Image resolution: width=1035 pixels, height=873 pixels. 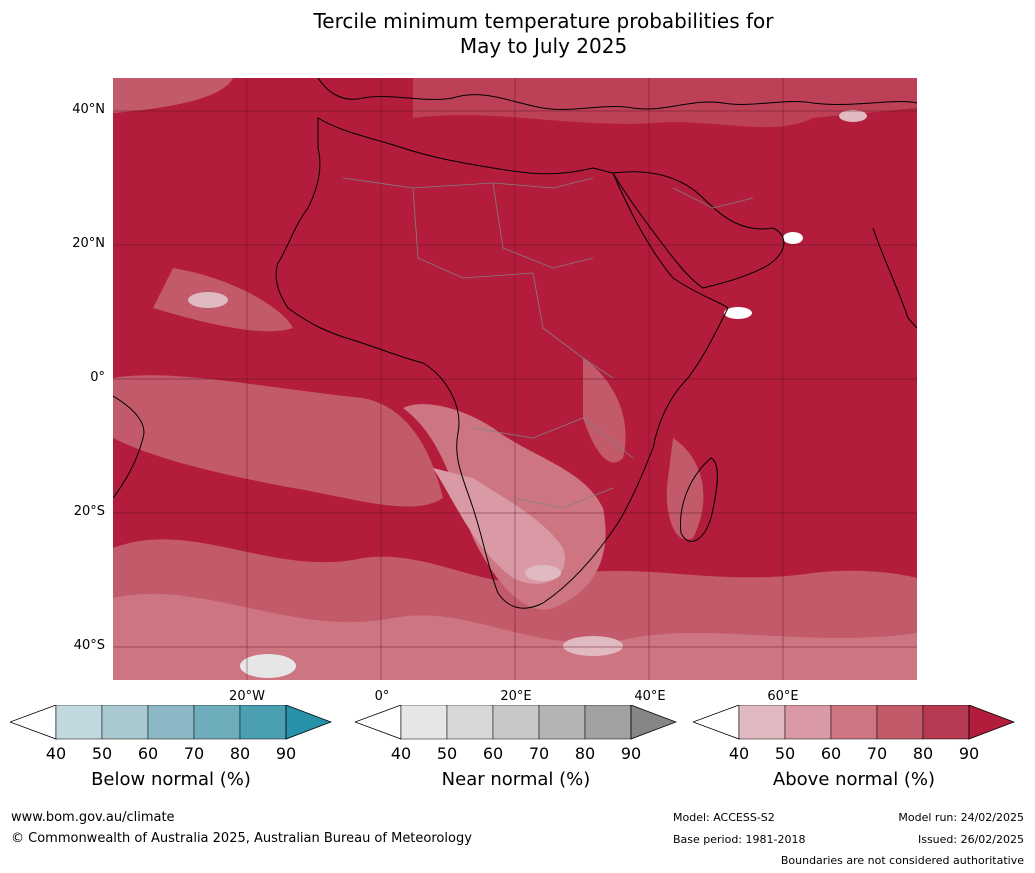 I want to click on cbar-near-tick: 40, so click(x=401, y=753).